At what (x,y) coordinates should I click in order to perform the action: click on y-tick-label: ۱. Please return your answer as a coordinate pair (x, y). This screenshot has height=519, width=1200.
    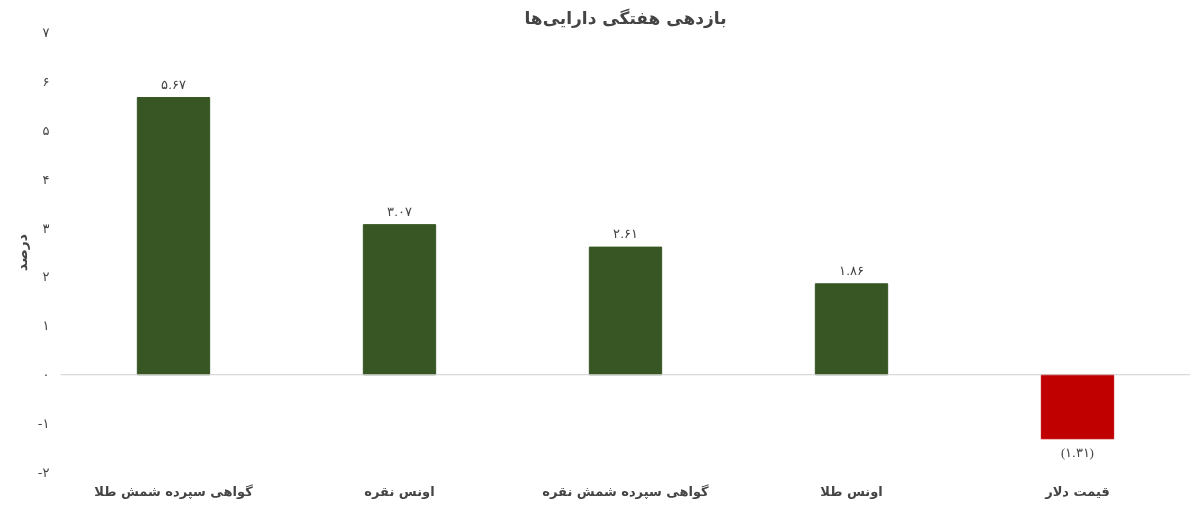
    Looking at the image, I should click on (46, 326).